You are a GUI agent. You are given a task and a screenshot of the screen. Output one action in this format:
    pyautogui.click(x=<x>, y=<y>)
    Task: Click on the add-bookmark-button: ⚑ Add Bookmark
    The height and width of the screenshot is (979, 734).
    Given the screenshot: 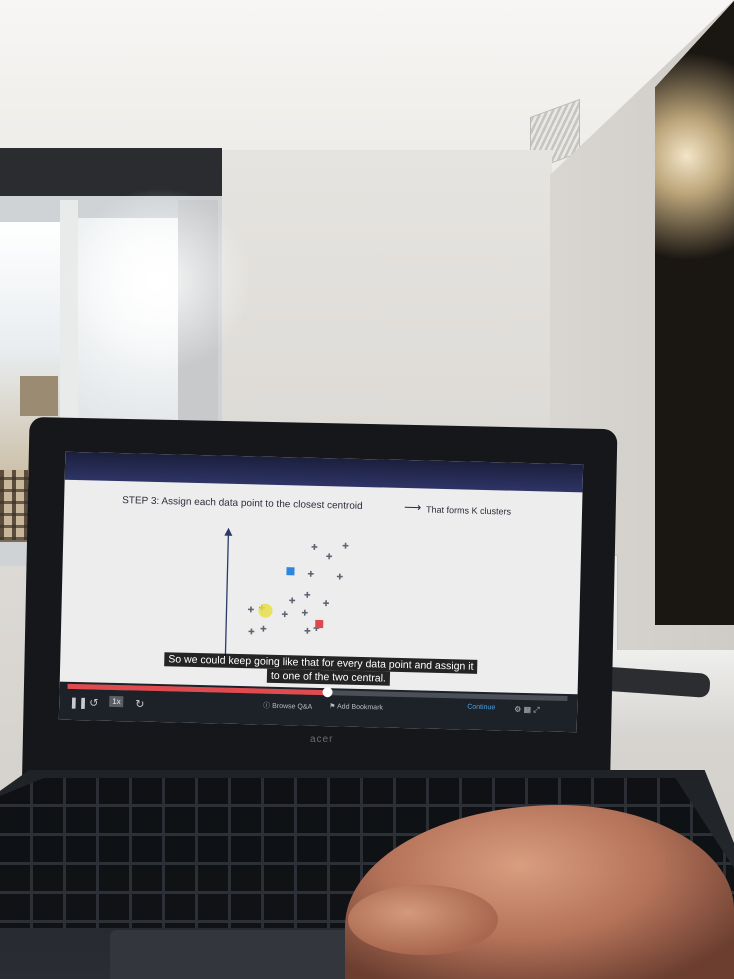 What is the action you would take?
    pyautogui.click(x=356, y=707)
    